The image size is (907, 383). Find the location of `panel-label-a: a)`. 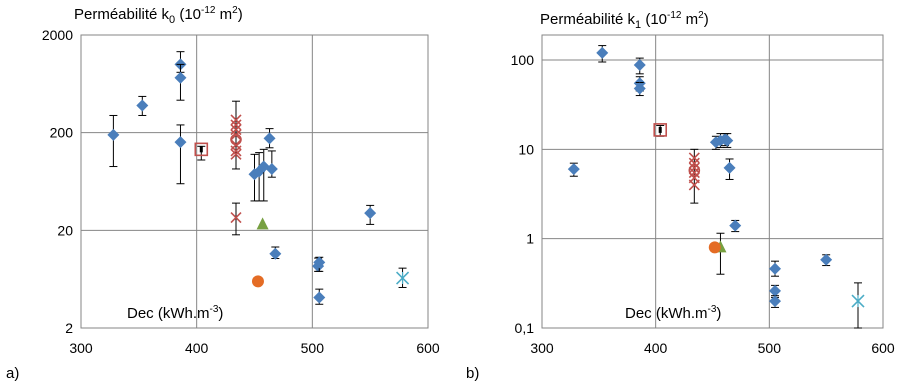

panel-label-a: a) is located at coordinates (12, 373).